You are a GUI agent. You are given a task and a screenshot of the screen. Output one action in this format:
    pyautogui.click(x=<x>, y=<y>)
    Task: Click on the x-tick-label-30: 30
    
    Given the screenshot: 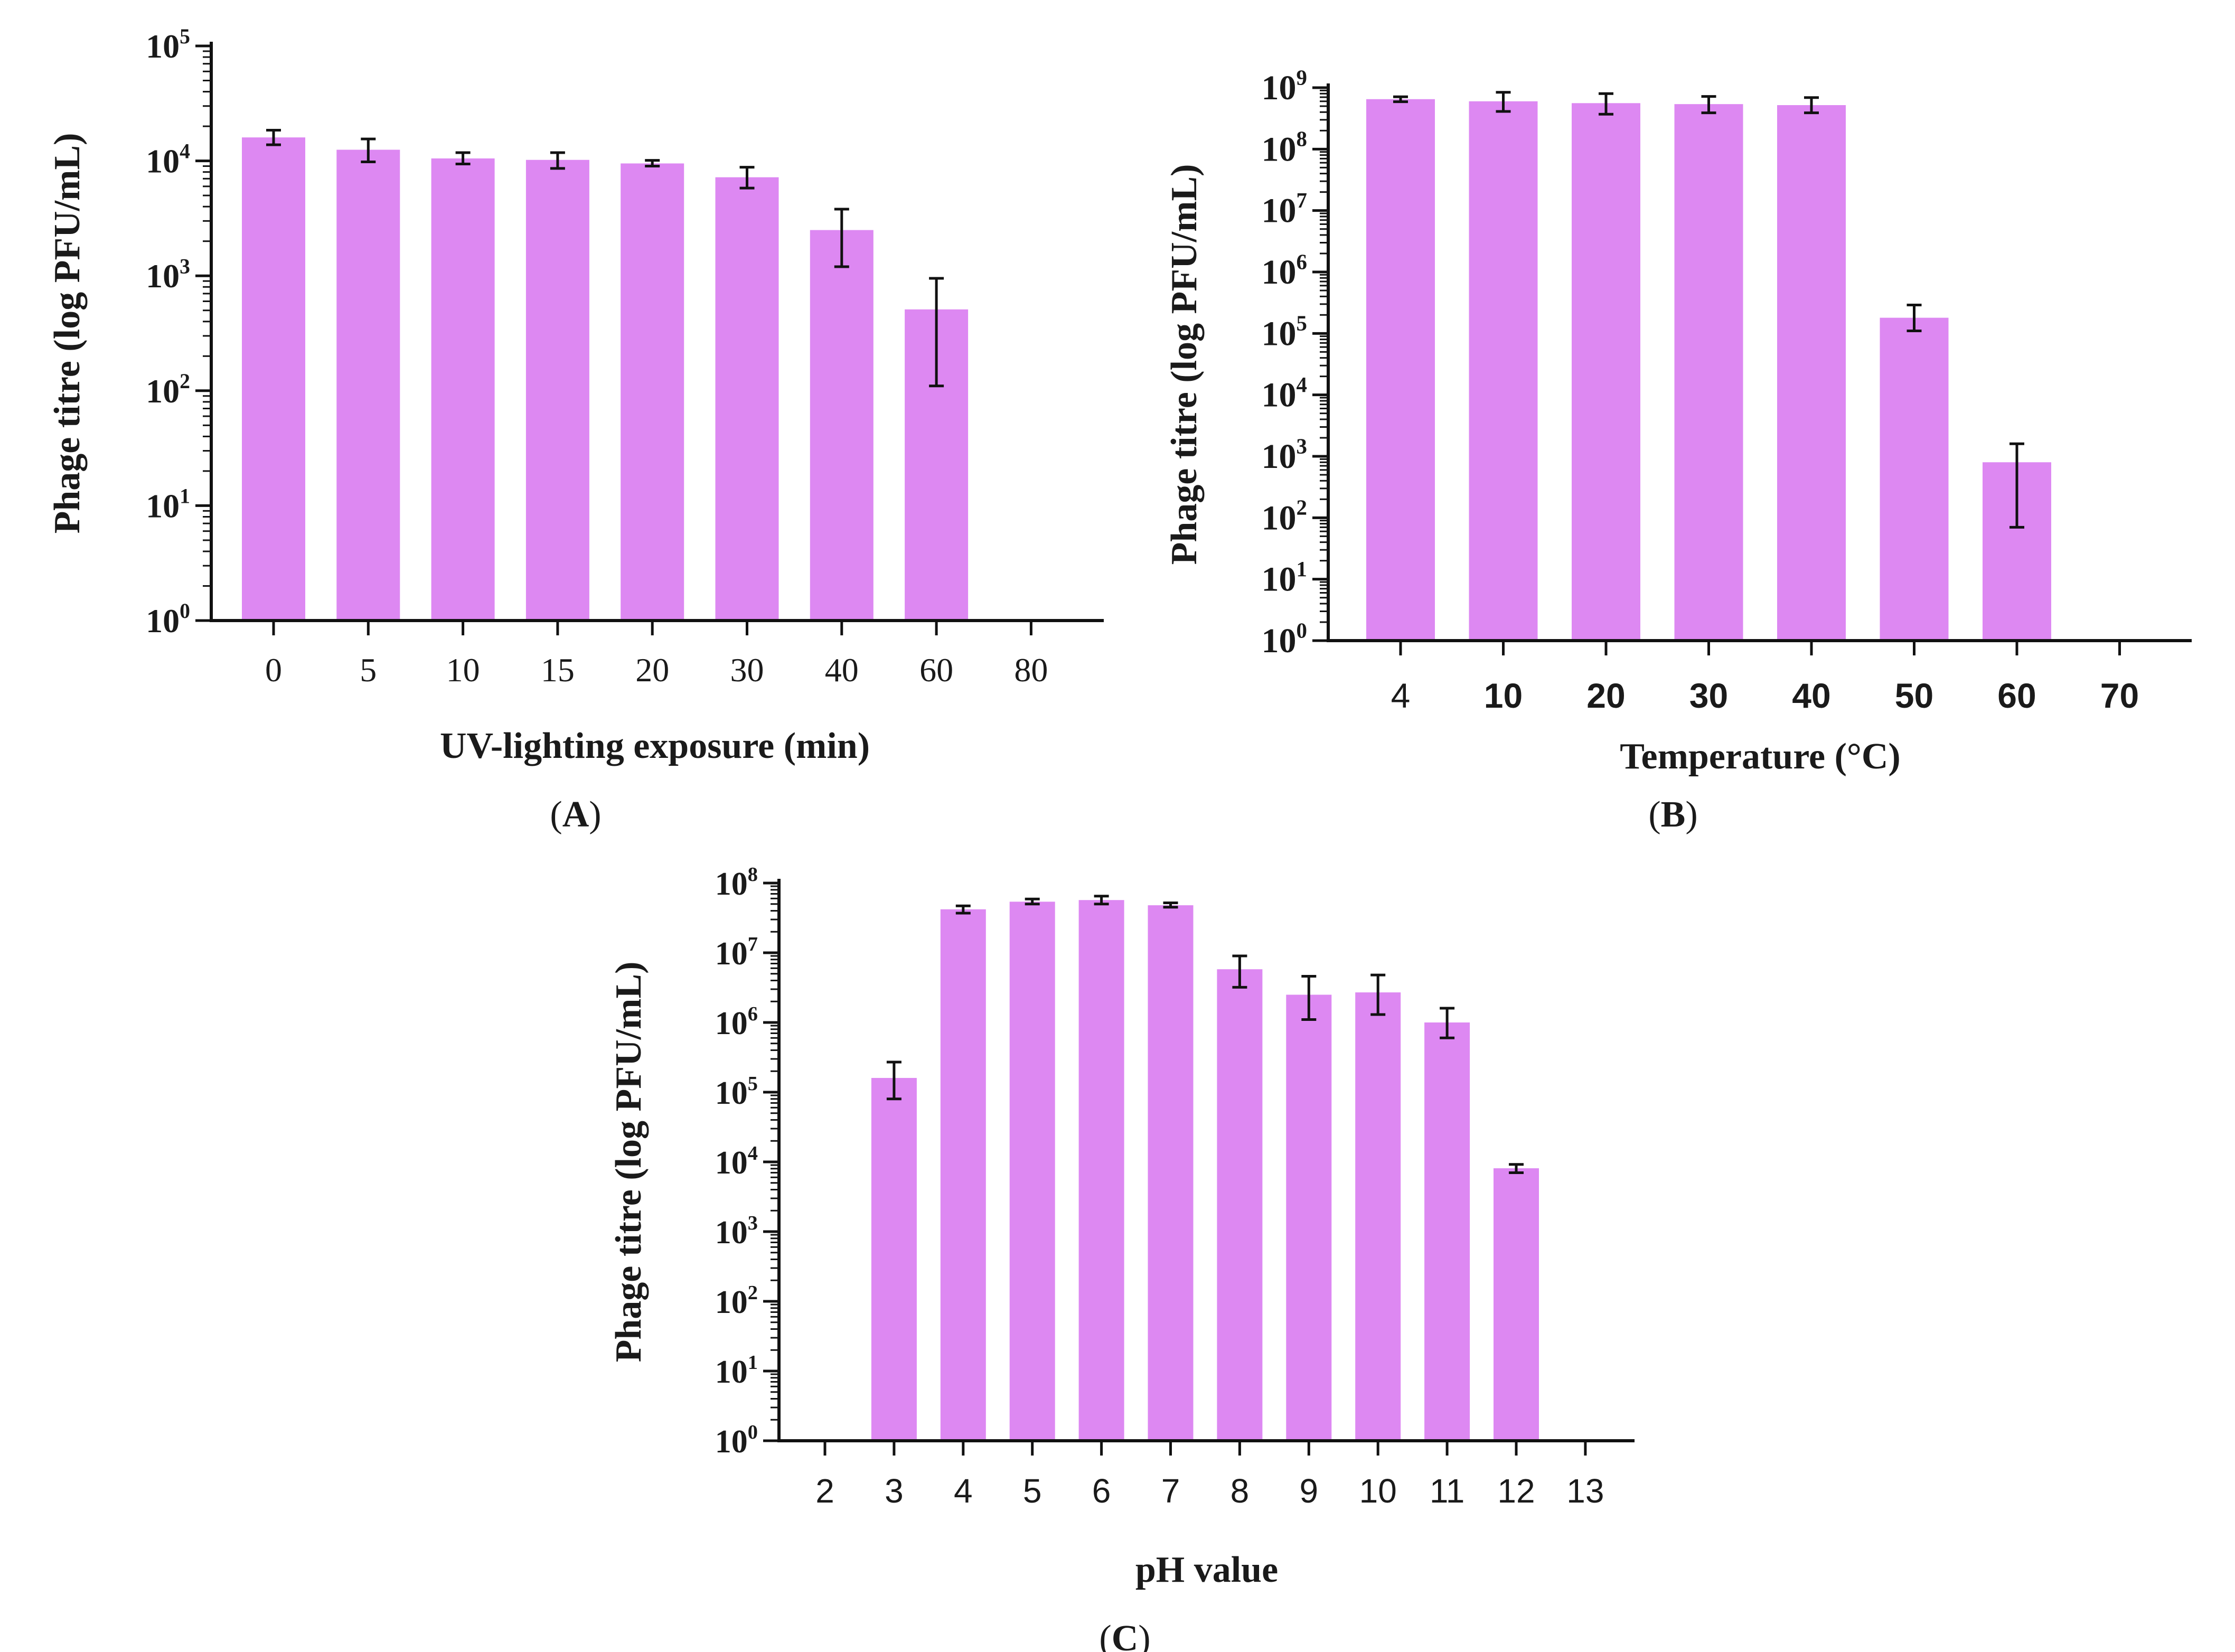 What is the action you would take?
    pyautogui.click(x=1708, y=696)
    